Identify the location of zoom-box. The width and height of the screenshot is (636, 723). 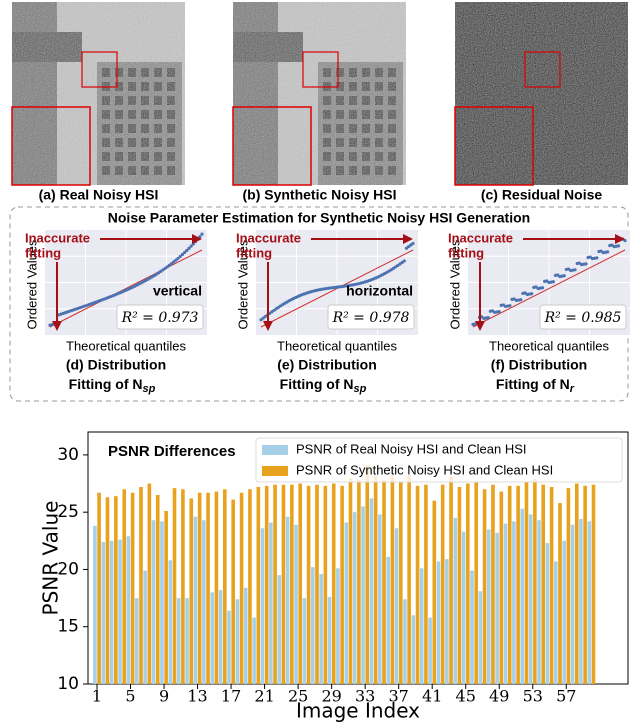
(542, 69).